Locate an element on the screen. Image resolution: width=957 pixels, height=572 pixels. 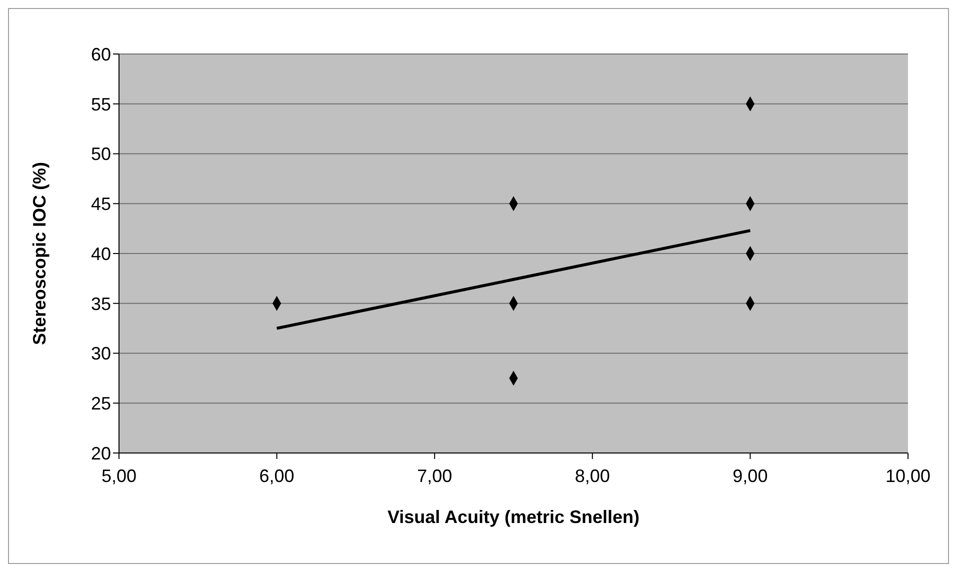
y-tick-label: 55 is located at coordinates (100, 104).